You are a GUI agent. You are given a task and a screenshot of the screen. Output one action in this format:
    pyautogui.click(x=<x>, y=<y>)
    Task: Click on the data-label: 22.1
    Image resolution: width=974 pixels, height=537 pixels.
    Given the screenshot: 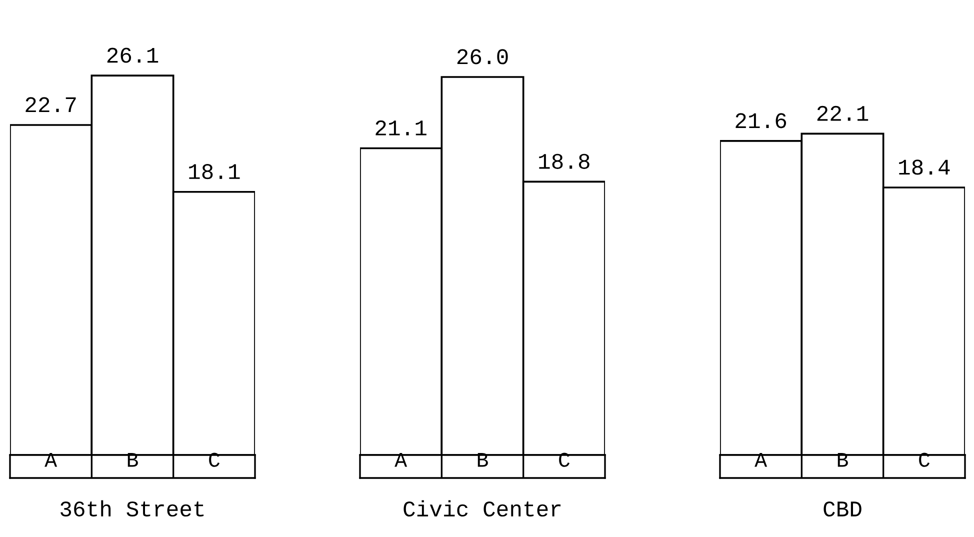 What is the action you would take?
    pyautogui.click(x=842, y=113)
    